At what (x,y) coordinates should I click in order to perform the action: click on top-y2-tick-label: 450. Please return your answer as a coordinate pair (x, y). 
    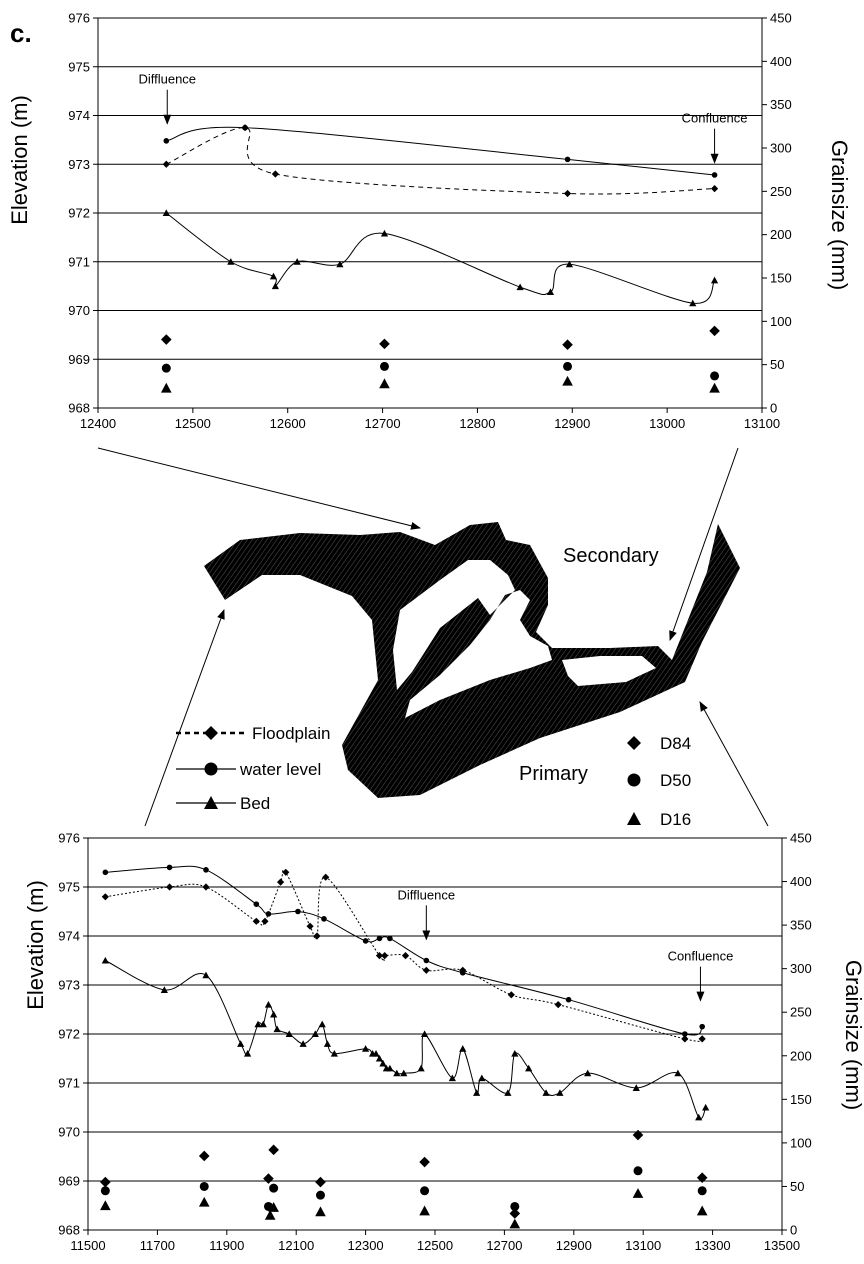
    Looking at the image, I should click on (781, 18).